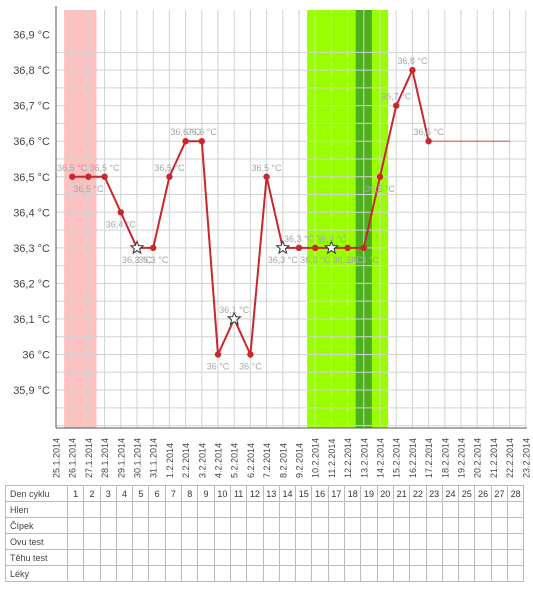  What do you see at coordinates (265, 525) in the screenshot?
I see `table-row: Čípek` at bounding box center [265, 525].